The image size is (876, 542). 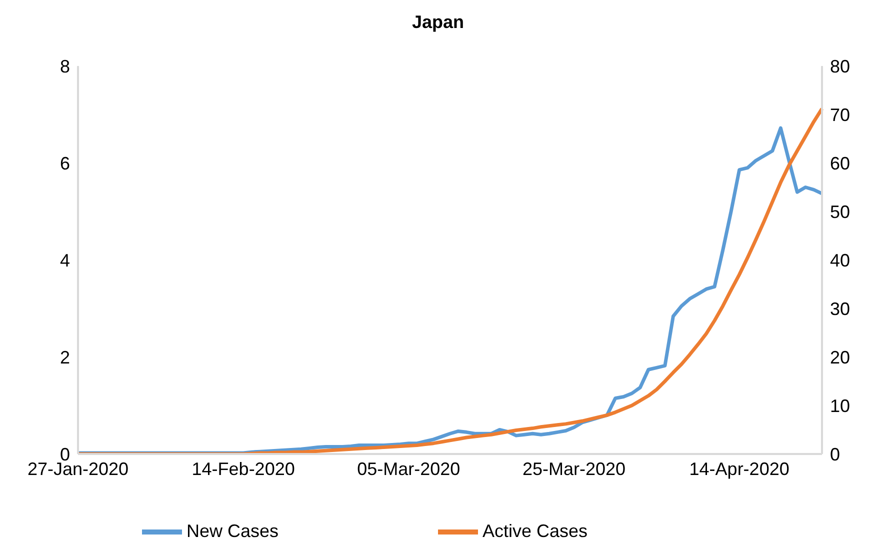 What do you see at coordinates (840, 212) in the screenshot?
I see `y2-tick-label: 50` at bounding box center [840, 212].